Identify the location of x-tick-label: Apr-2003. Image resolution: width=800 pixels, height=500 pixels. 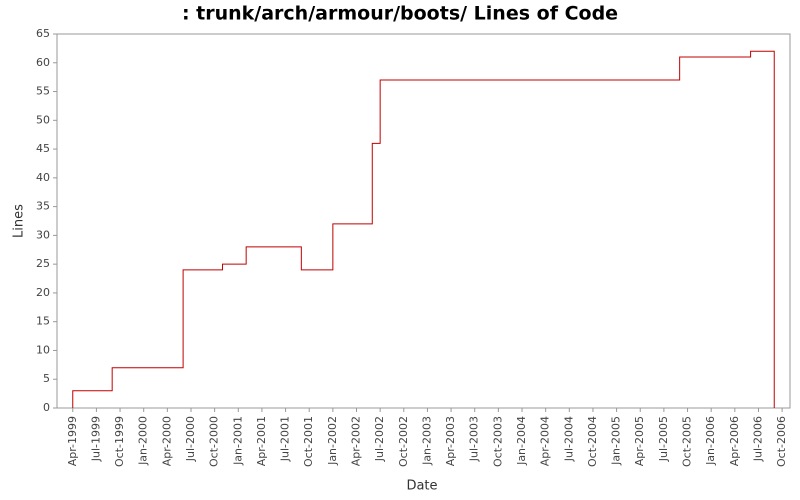
(450, 441).